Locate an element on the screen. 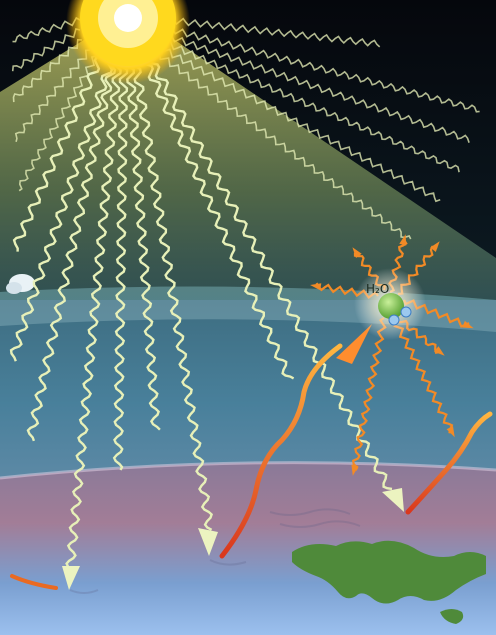  sun is located at coordinates (128, 42).